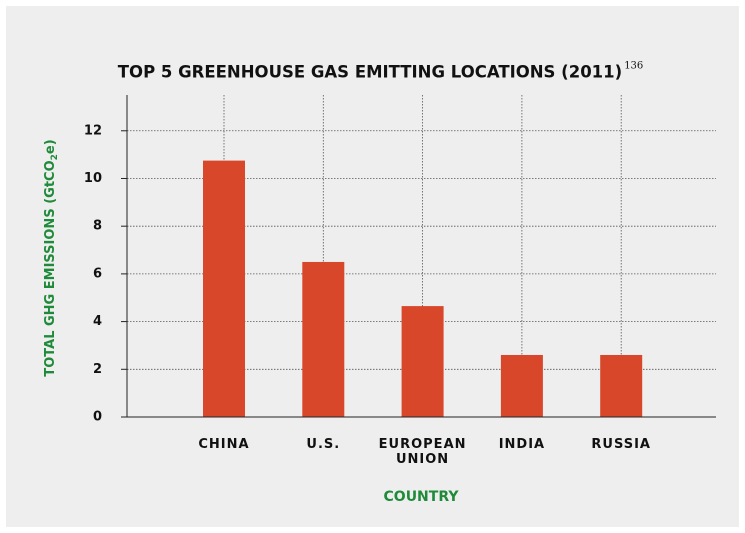  I want to click on y-tick-label: 10, so click(93, 178).